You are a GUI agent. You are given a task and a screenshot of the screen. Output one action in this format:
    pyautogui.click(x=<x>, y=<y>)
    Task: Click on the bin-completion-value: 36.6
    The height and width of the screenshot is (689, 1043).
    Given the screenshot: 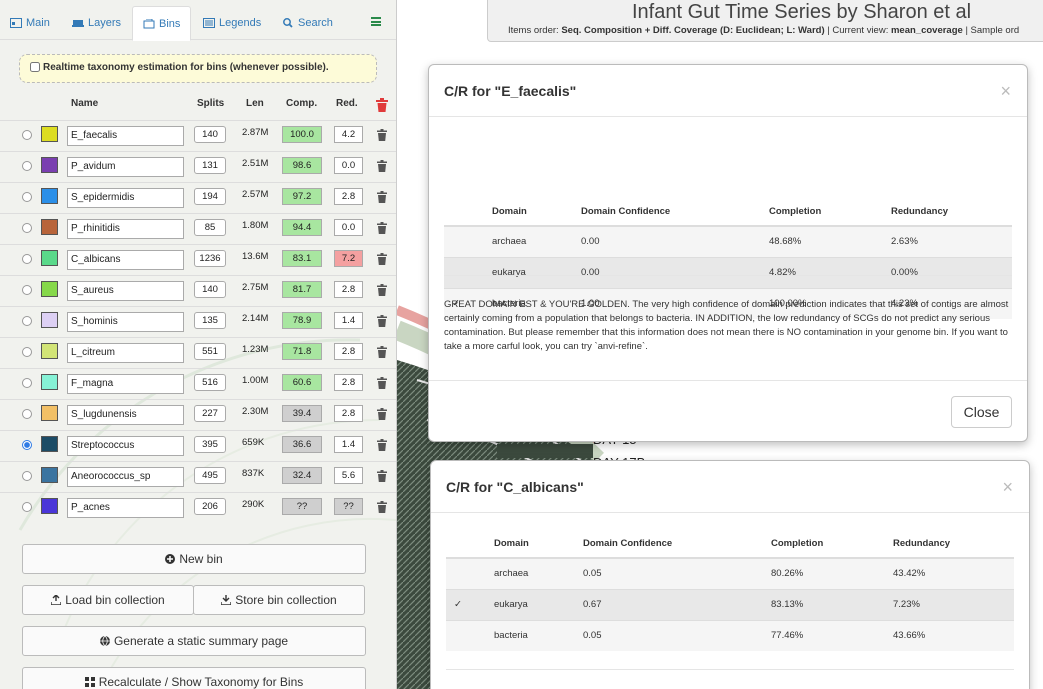 What is the action you would take?
    pyautogui.click(x=302, y=444)
    